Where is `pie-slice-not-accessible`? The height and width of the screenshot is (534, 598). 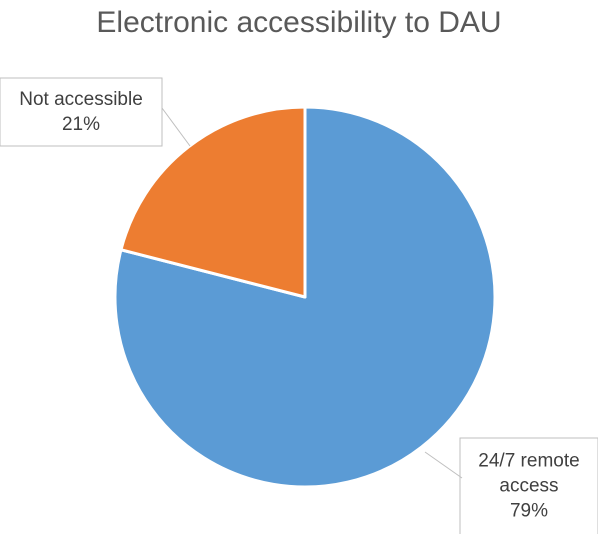 pie-slice-not-accessible is located at coordinates (213, 202).